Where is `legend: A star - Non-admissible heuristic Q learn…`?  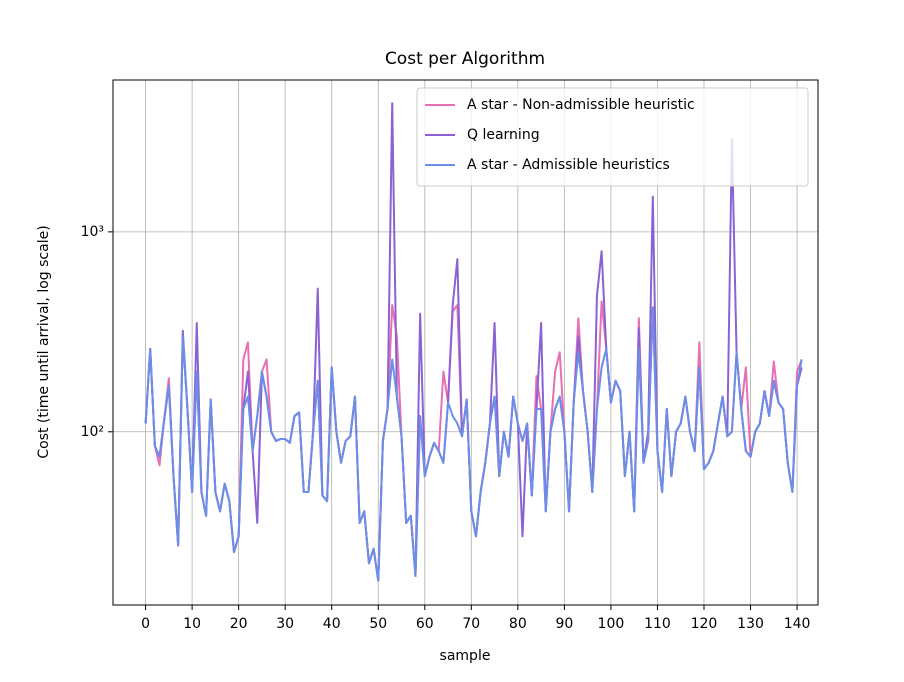 legend: A star - Non-admissible heuristic Q learn… is located at coordinates (612, 137).